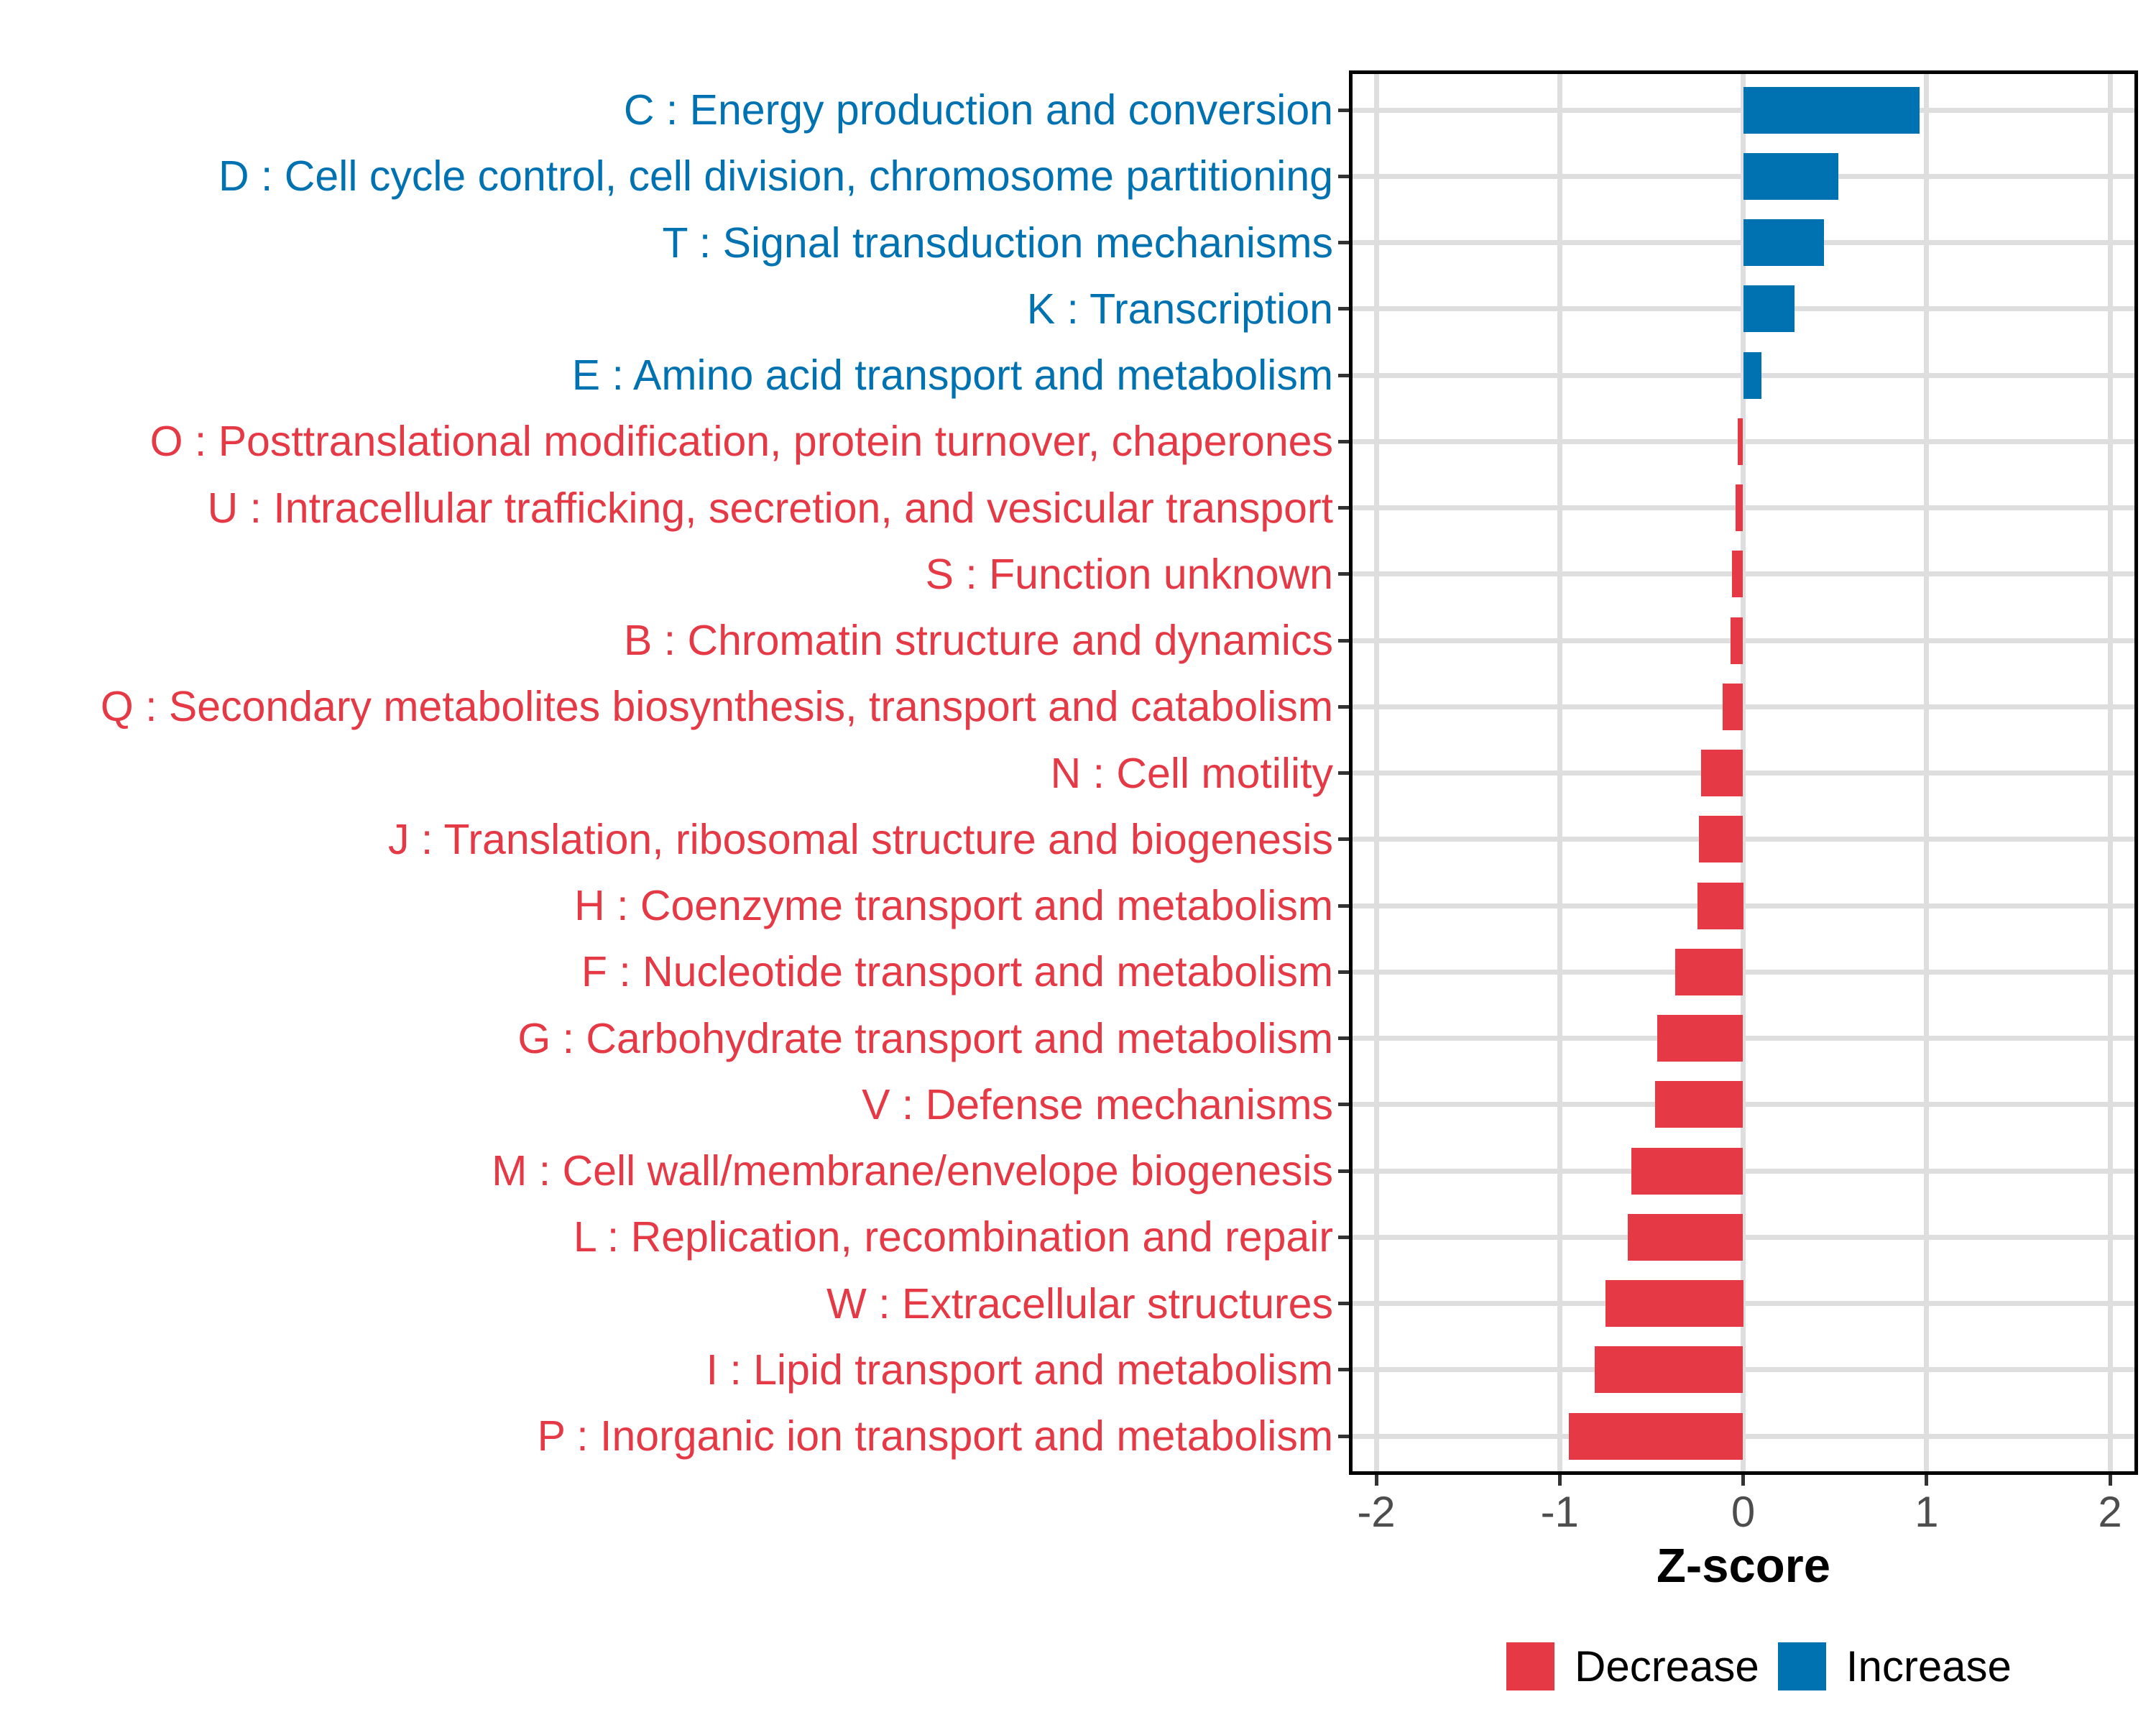 This screenshot has width=2156, height=1725. Describe the element at coordinates (1752, 375) in the screenshot. I see `bar-E` at that location.